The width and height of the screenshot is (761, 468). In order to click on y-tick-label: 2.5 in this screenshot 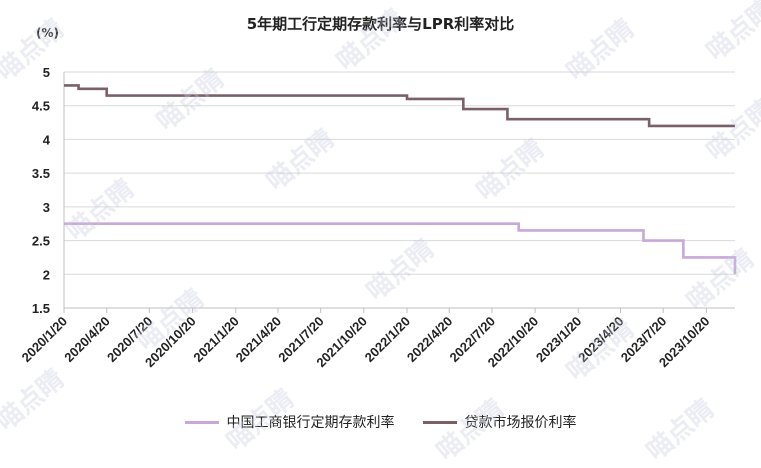, I will do `click(41, 241)`.